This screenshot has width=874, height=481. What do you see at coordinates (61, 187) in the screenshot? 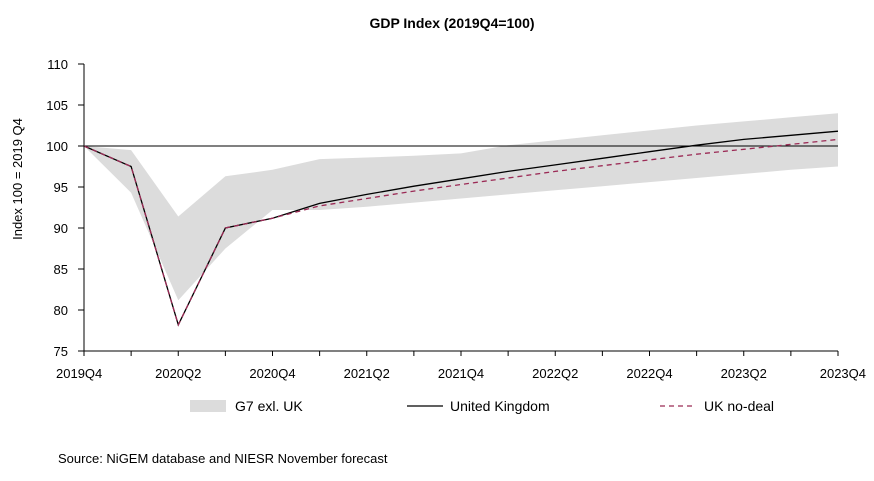
I see `y-tick-label: 95` at bounding box center [61, 187].